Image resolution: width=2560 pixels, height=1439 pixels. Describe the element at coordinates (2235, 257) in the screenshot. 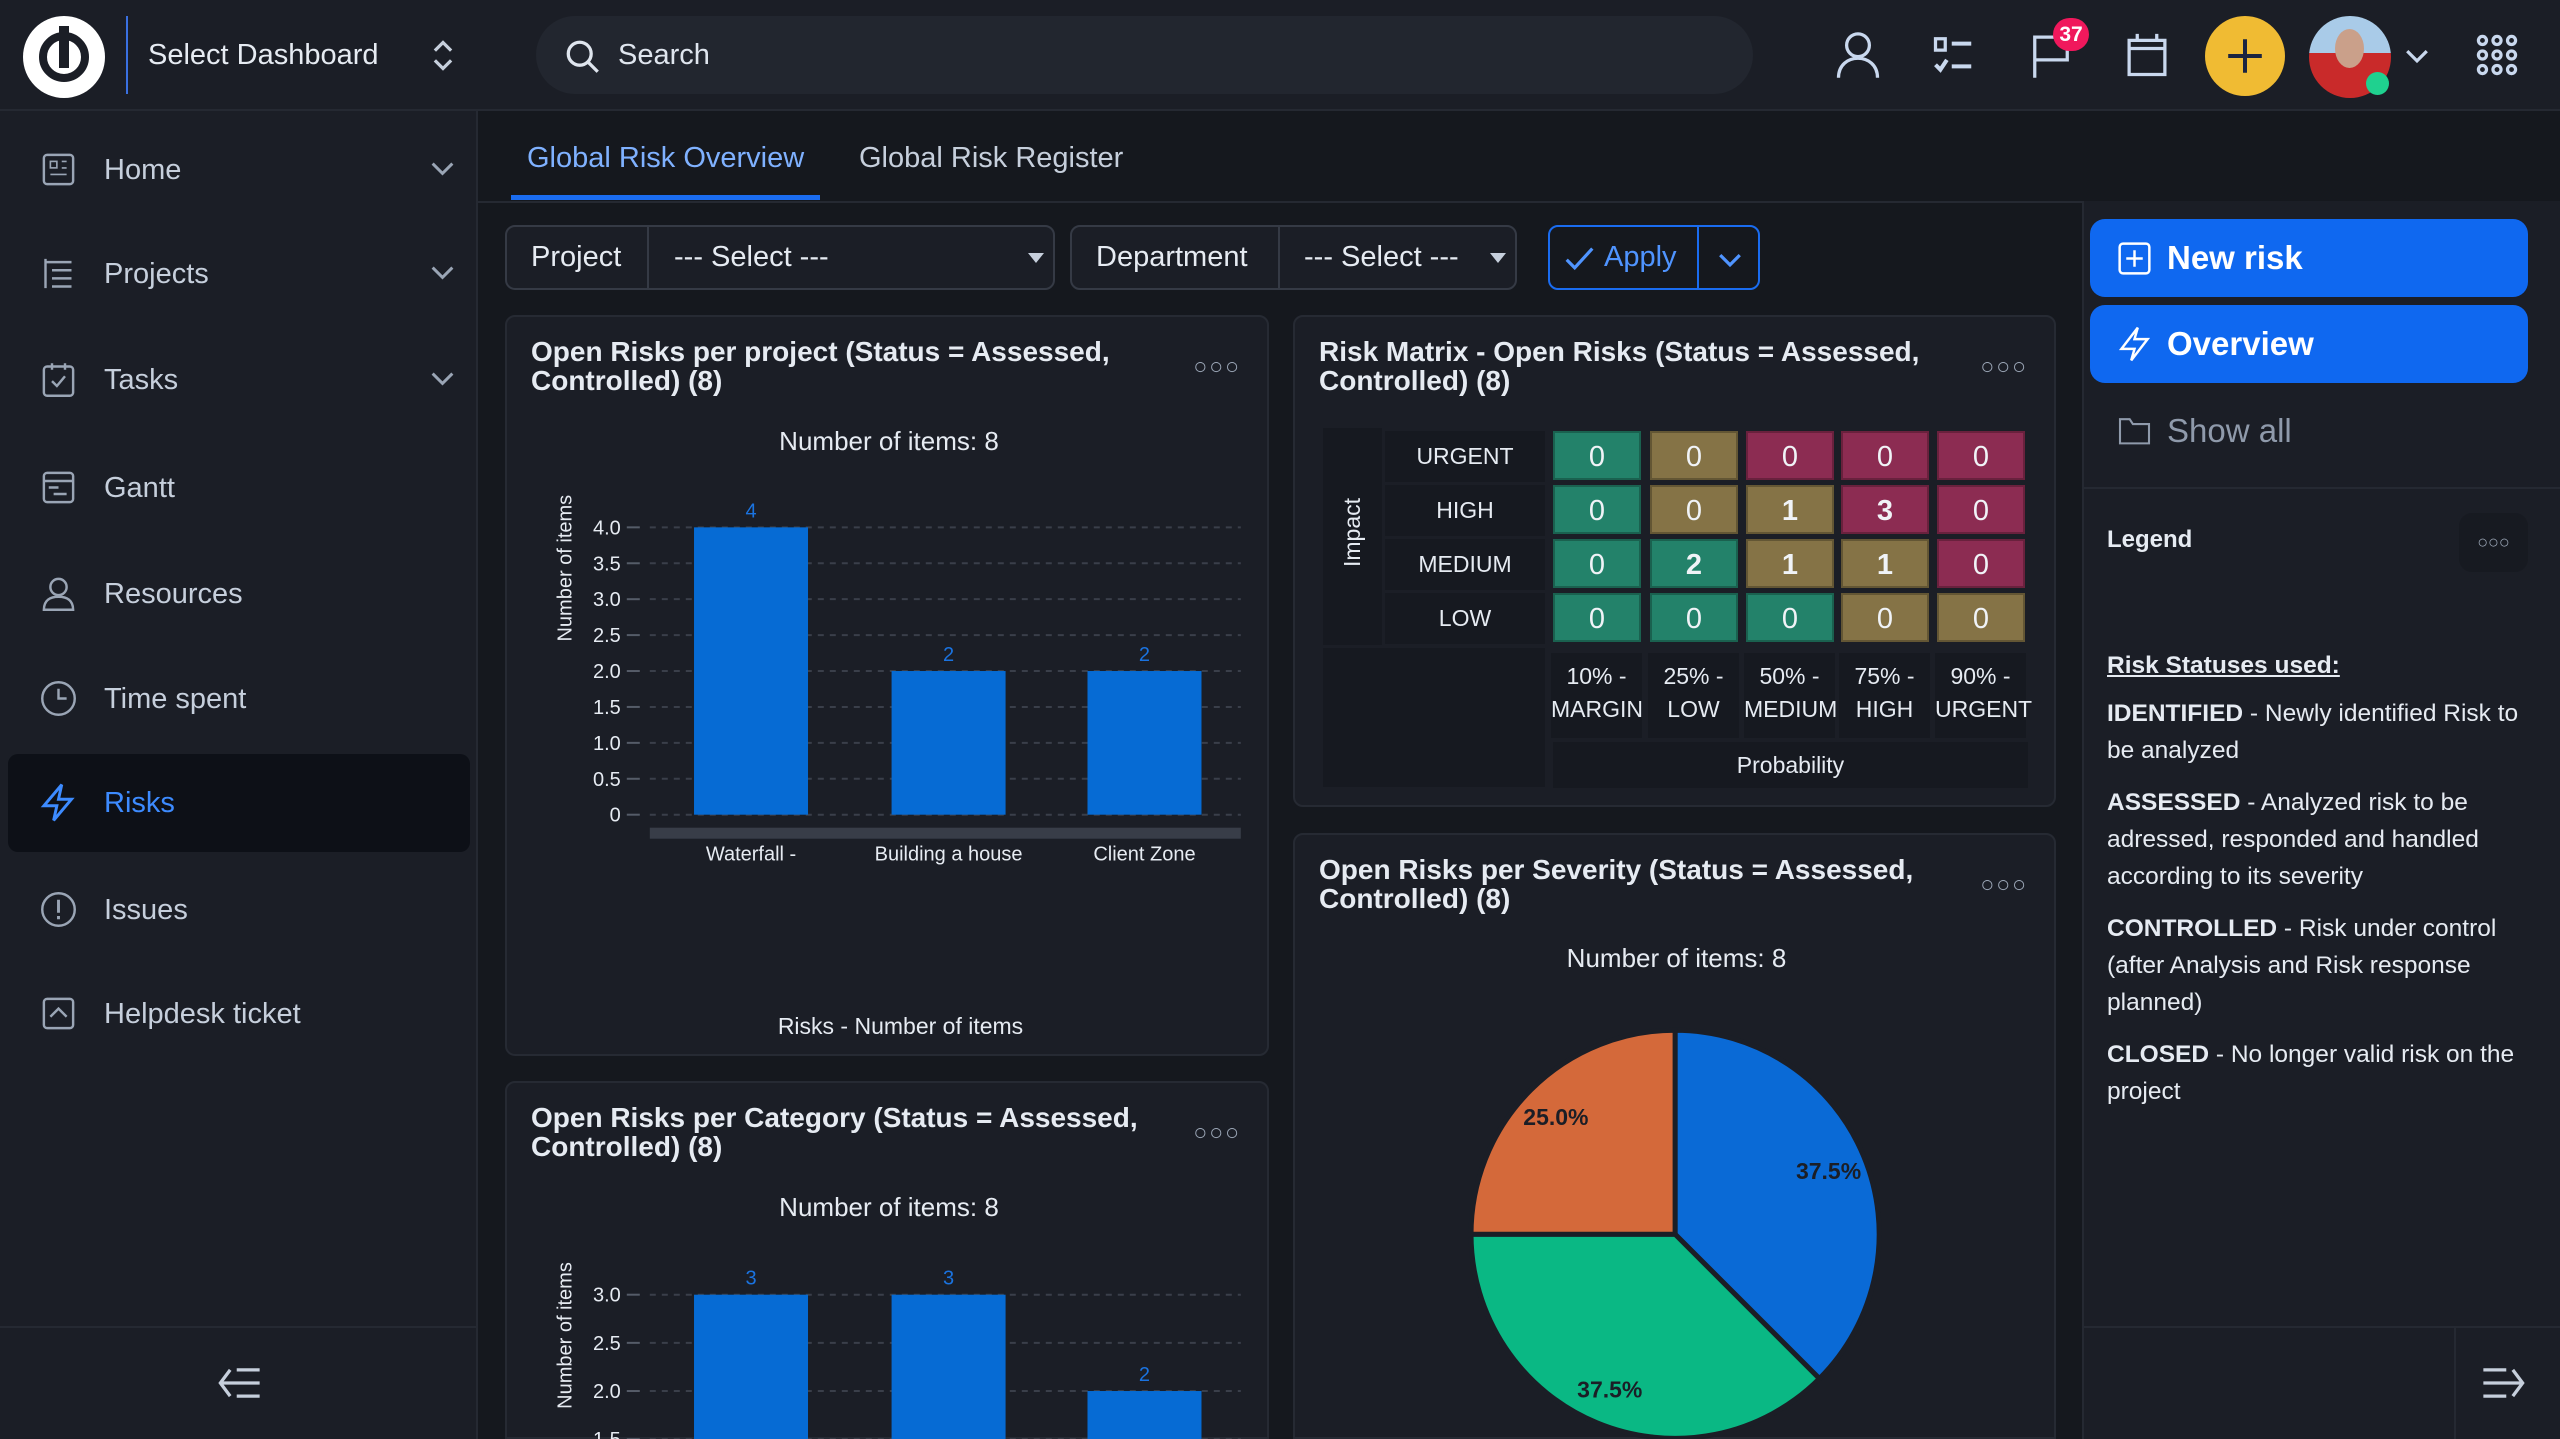

I see `new-risk-label: New risk` at that location.